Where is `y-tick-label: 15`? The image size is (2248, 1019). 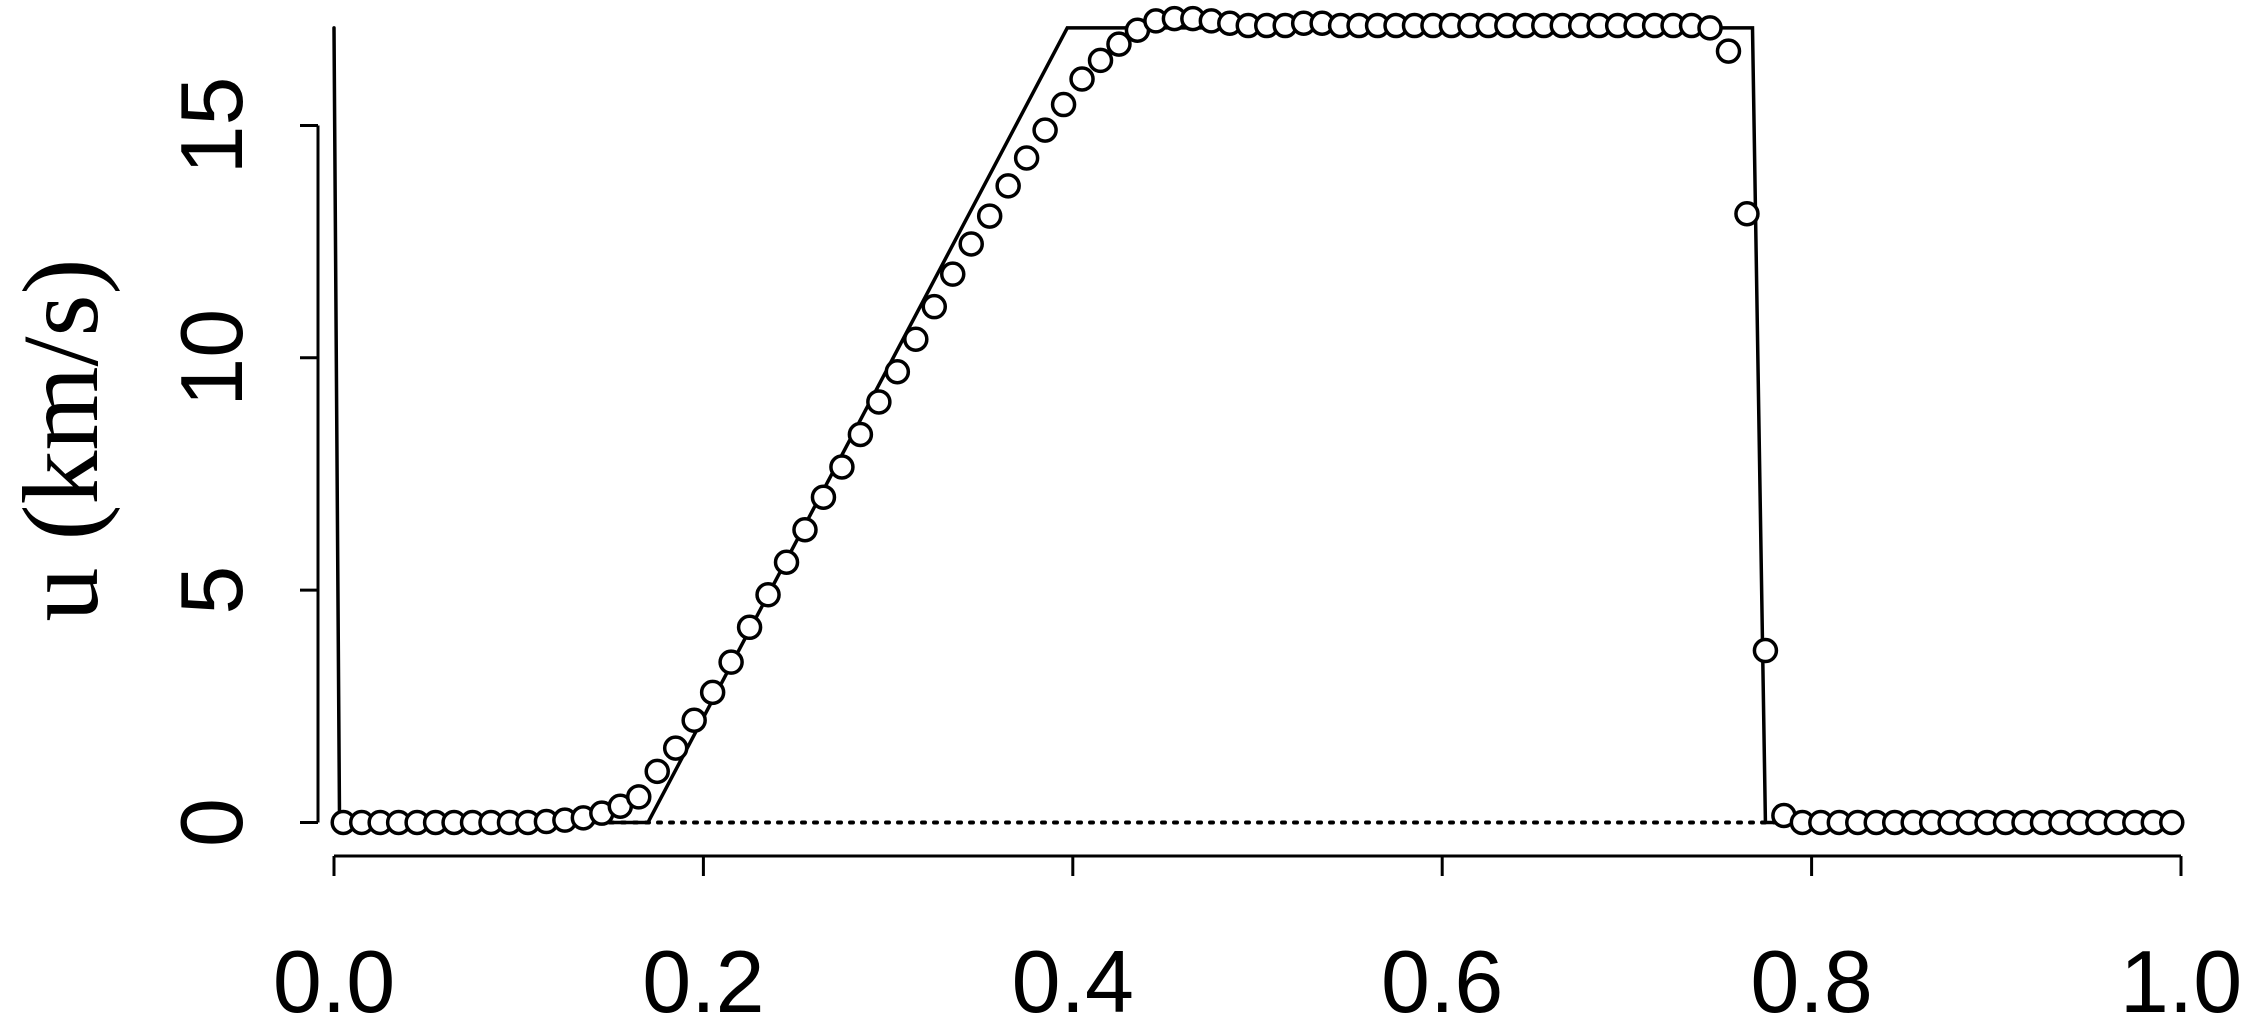
y-tick-label: 15 is located at coordinates (211, 126).